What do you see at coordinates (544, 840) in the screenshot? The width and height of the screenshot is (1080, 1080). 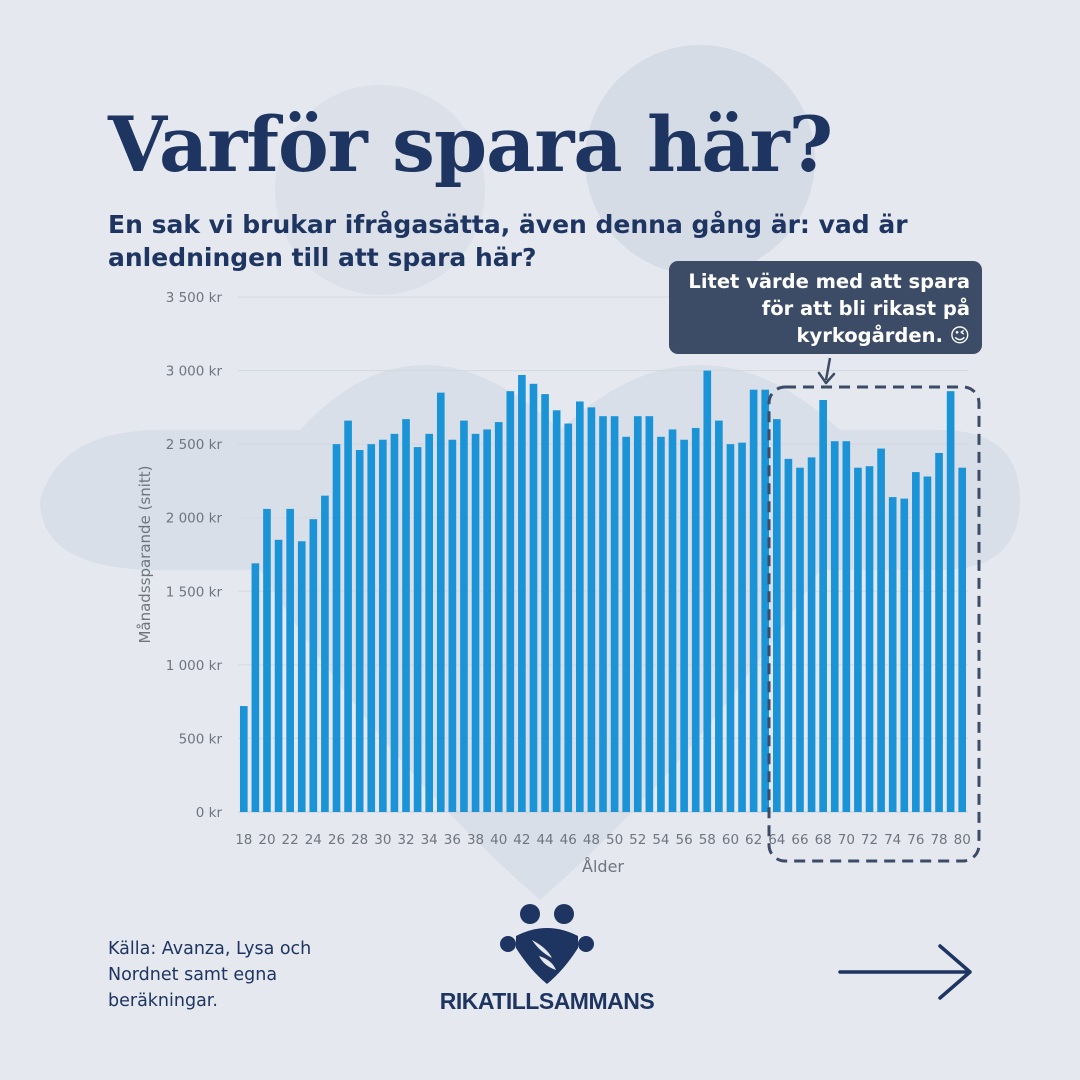 I see `x-tick-label: 44` at bounding box center [544, 840].